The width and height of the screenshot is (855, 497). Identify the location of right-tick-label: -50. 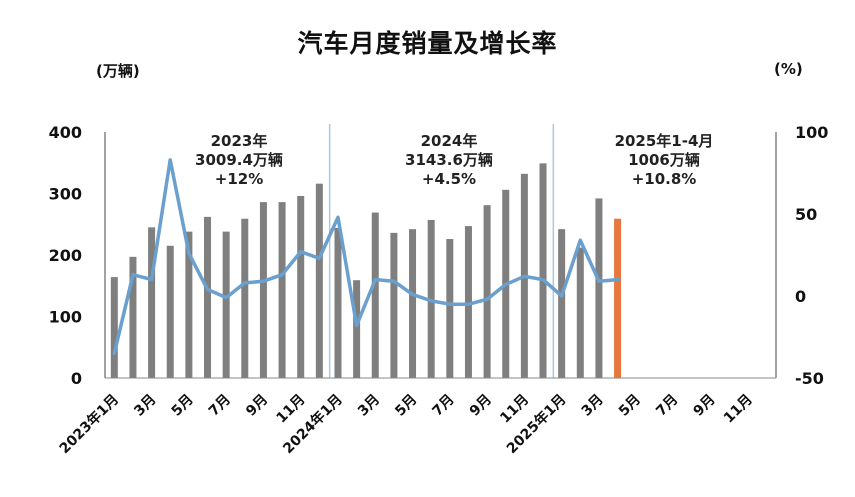
(809, 378).